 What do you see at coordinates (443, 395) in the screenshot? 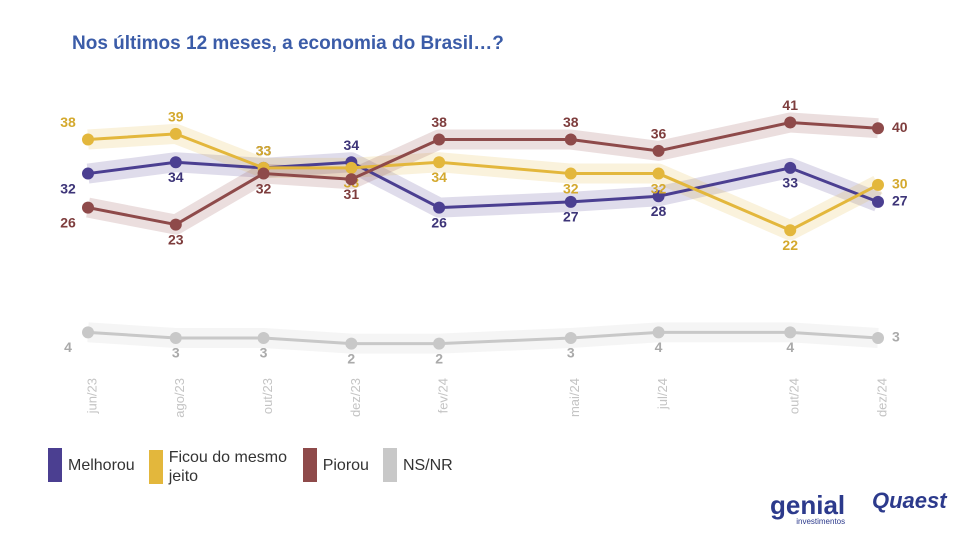
I see `x-tick-label: fev/24` at bounding box center [443, 395].